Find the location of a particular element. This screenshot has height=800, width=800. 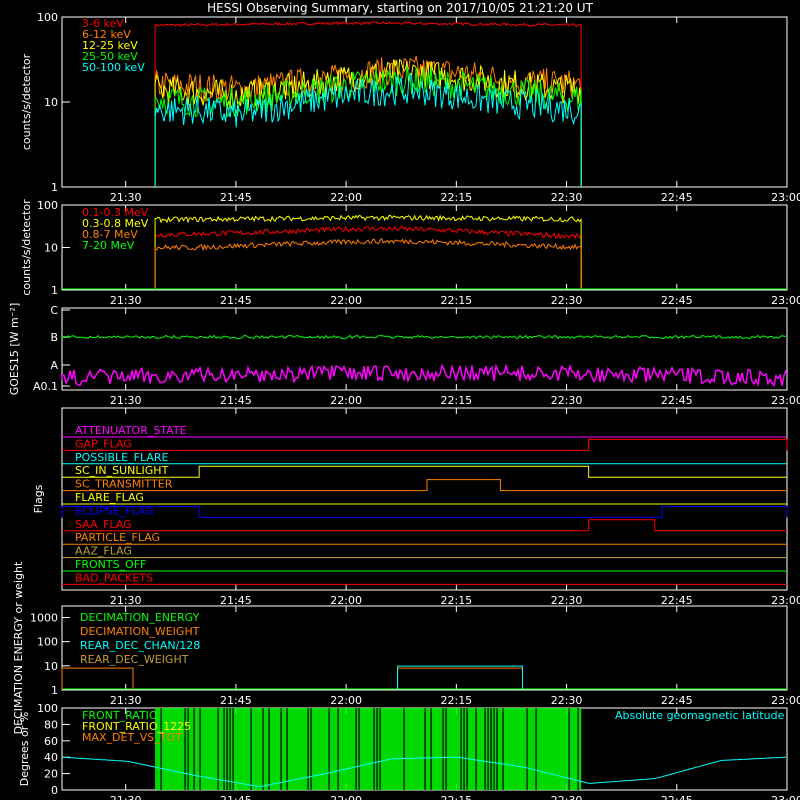

legend-entry: FRONT_RATIO is located at coordinates (120, 715).